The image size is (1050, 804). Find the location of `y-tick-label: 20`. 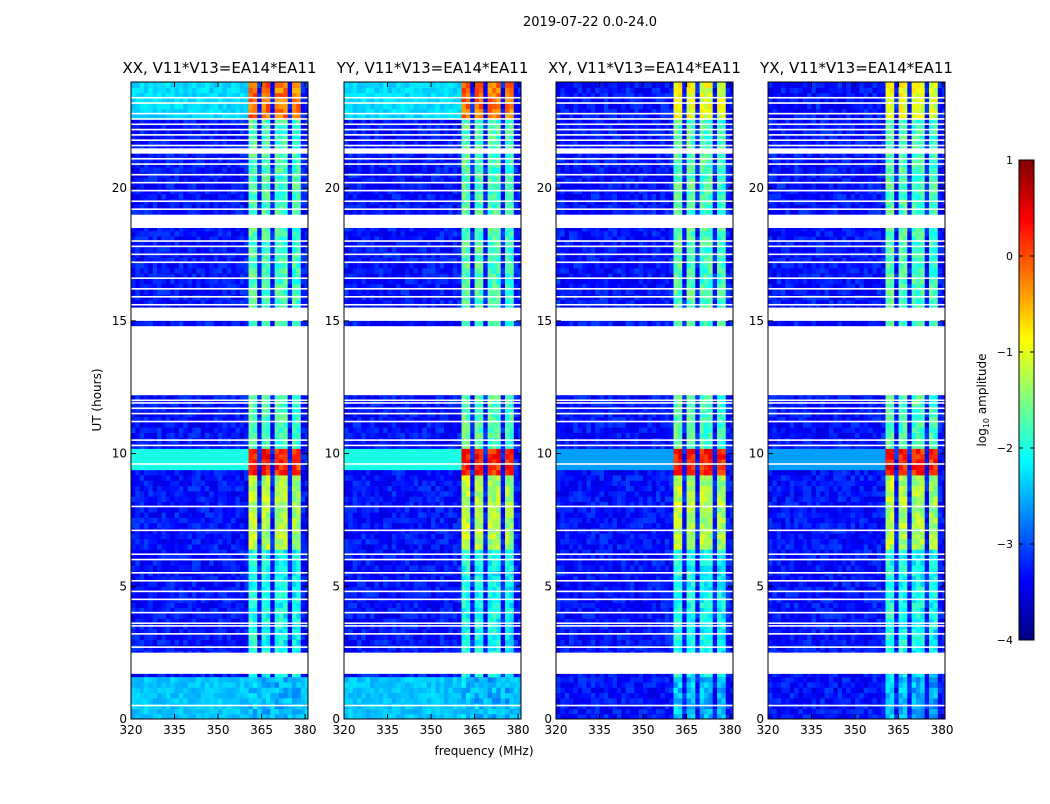

y-tick-label: 20 is located at coordinates (332, 188).